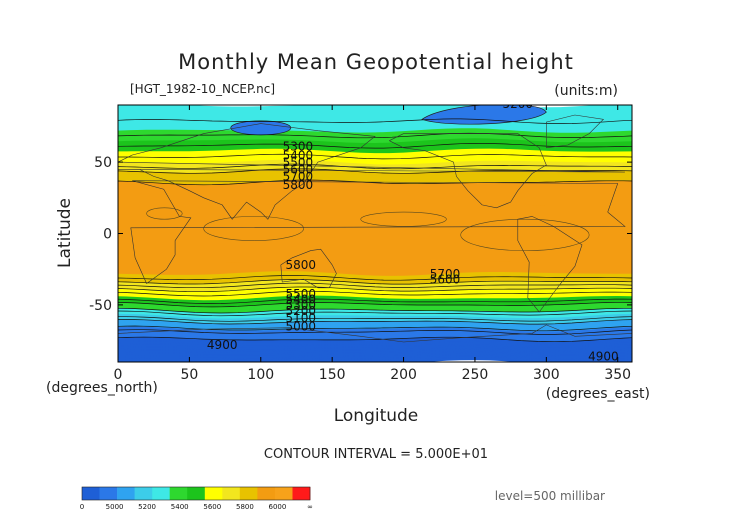  I want to click on colorbar-label: ∞, so click(310, 507).